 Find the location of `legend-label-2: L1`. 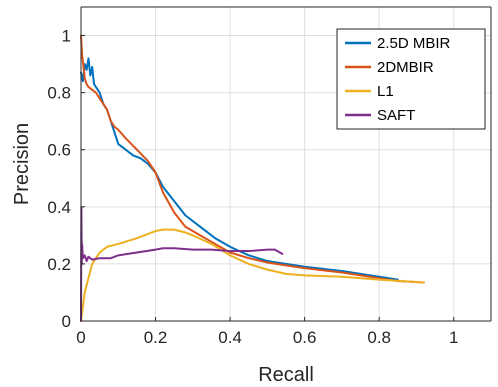

legend-label-2: L1 is located at coordinates (385, 91).